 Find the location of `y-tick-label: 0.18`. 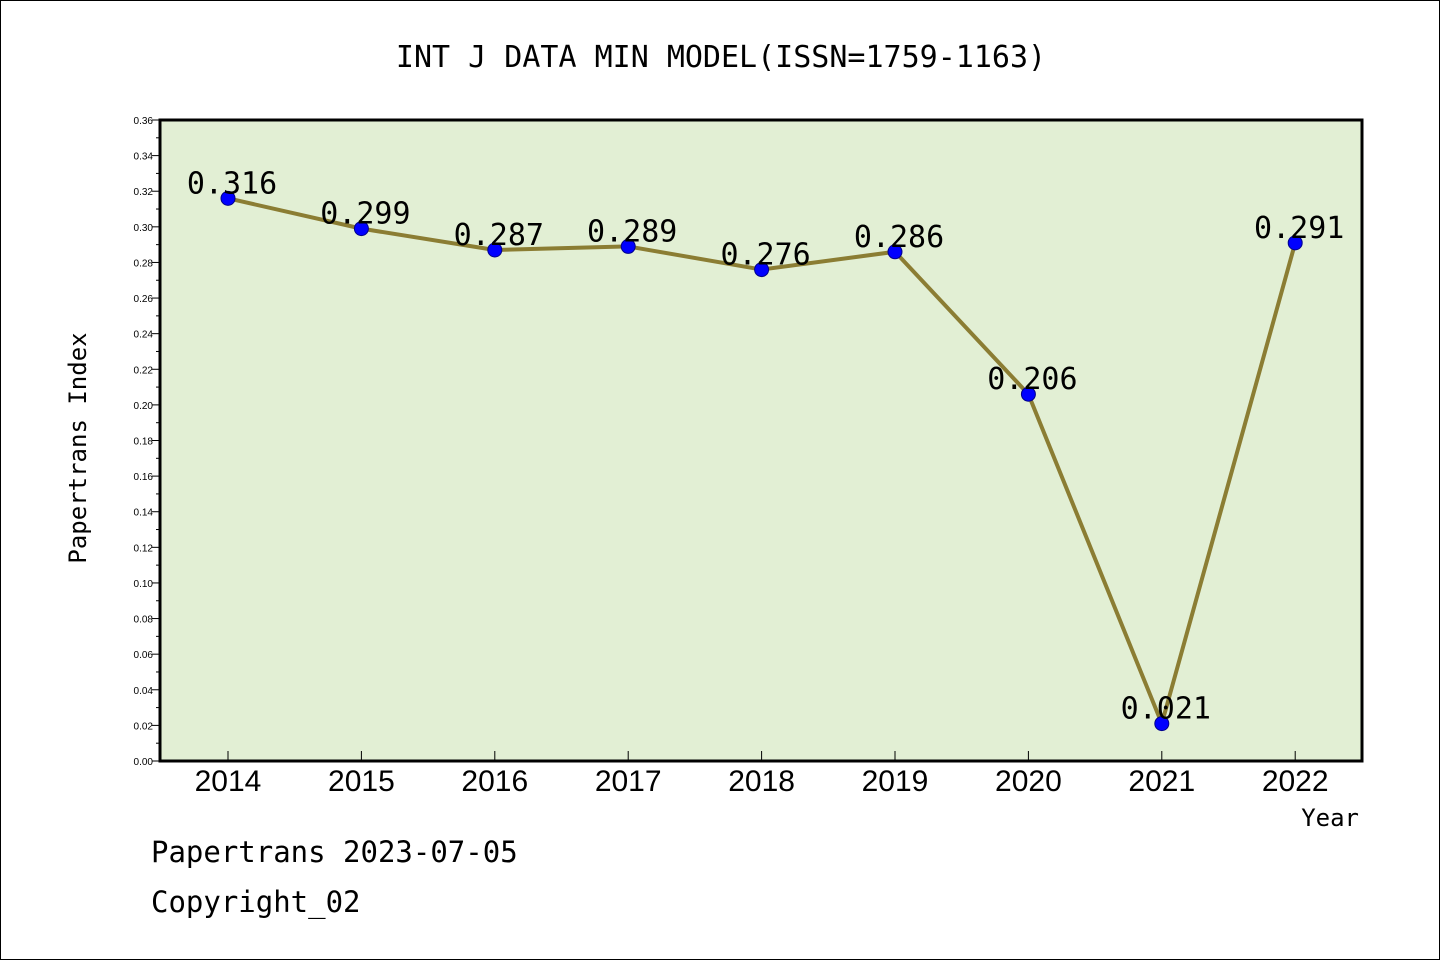

y-tick-label: 0.18 is located at coordinates (144, 442).